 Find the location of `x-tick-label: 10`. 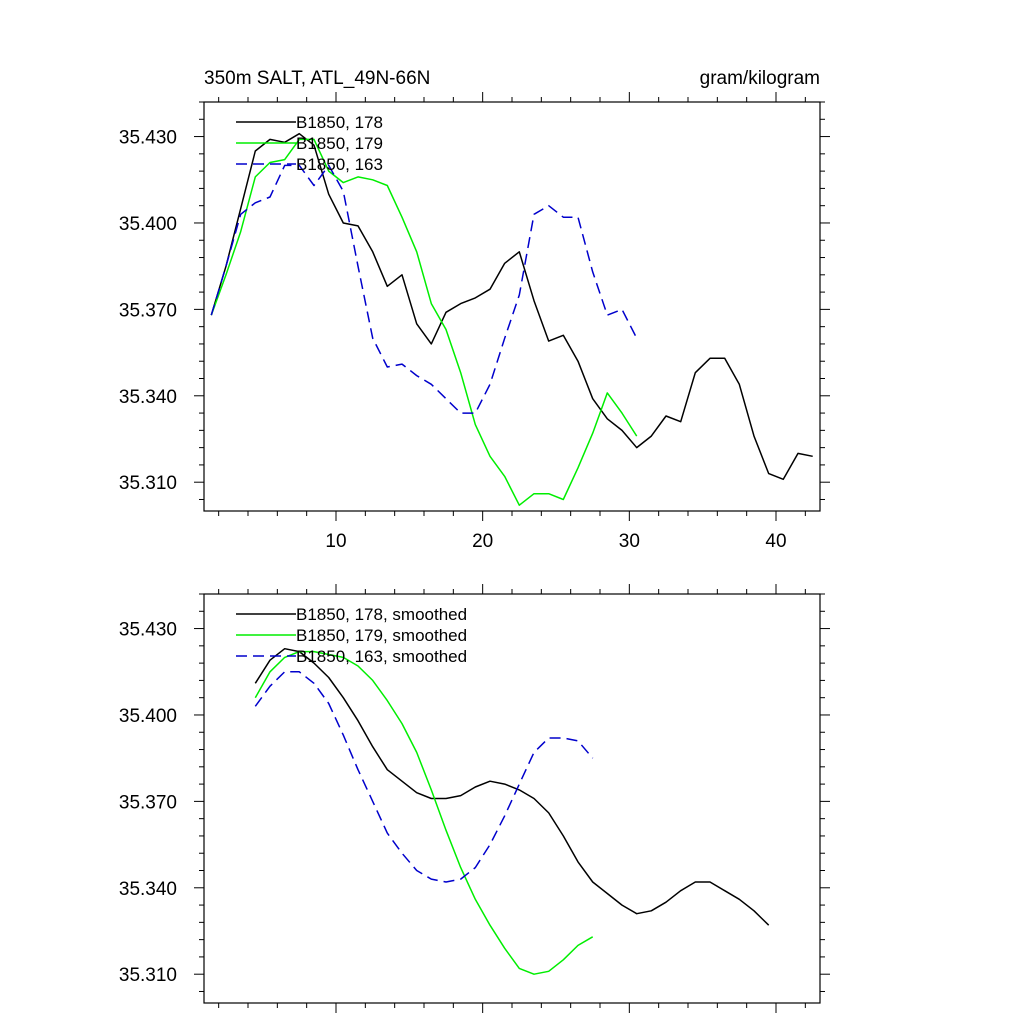

x-tick-label: 10 is located at coordinates (335, 541).